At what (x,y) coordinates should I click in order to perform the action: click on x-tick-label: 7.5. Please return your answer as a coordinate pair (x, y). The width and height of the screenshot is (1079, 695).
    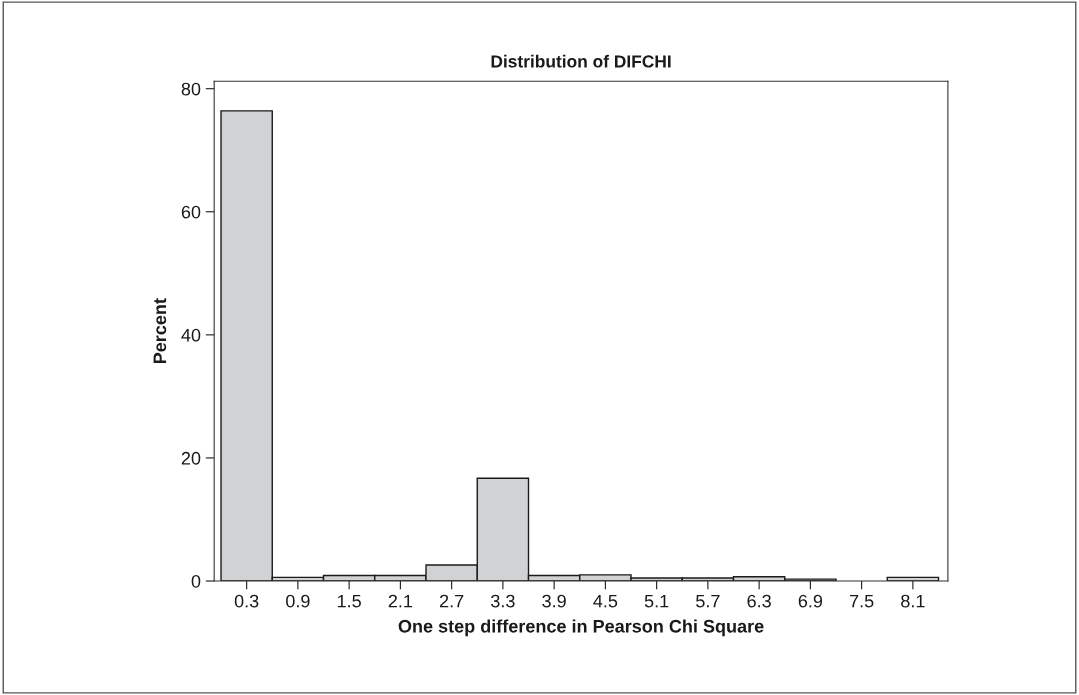
    Looking at the image, I should click on (862, 601).